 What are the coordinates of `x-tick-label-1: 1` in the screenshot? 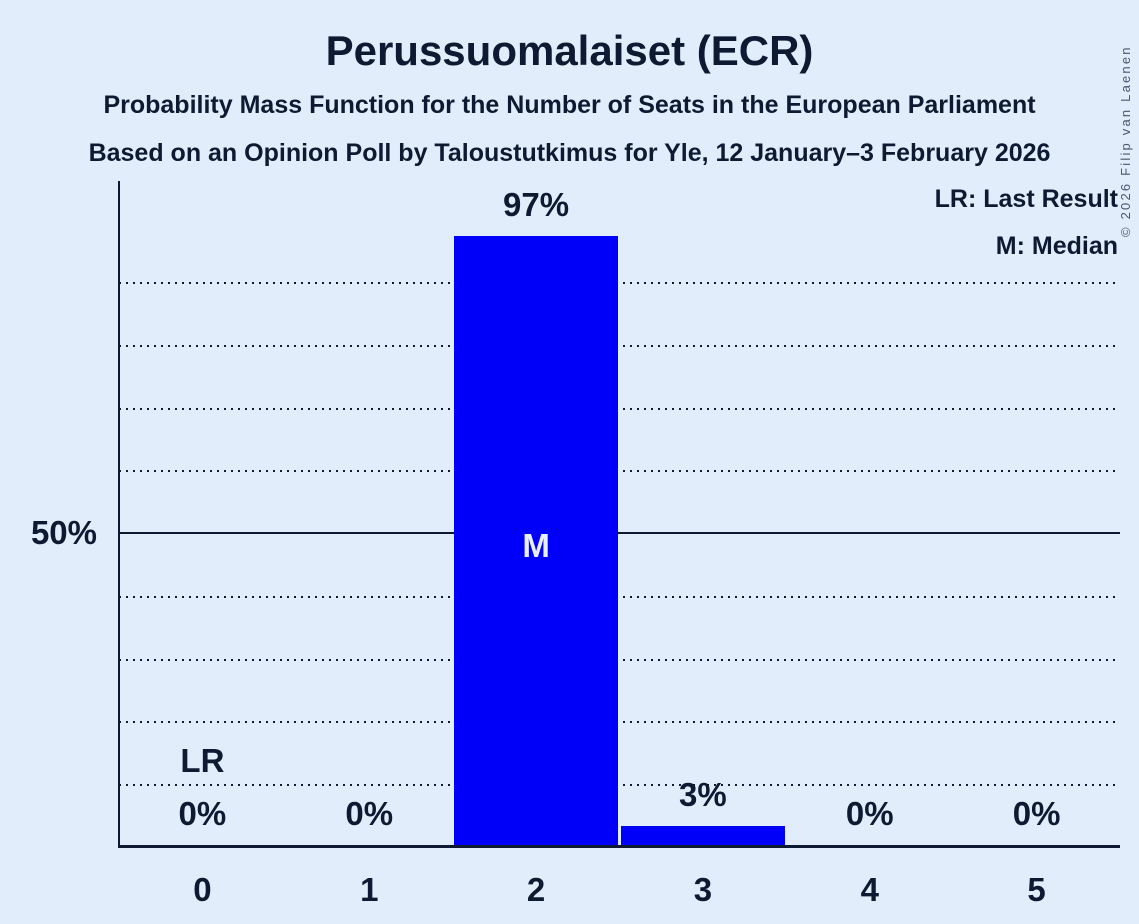 It's located at (369, 889).